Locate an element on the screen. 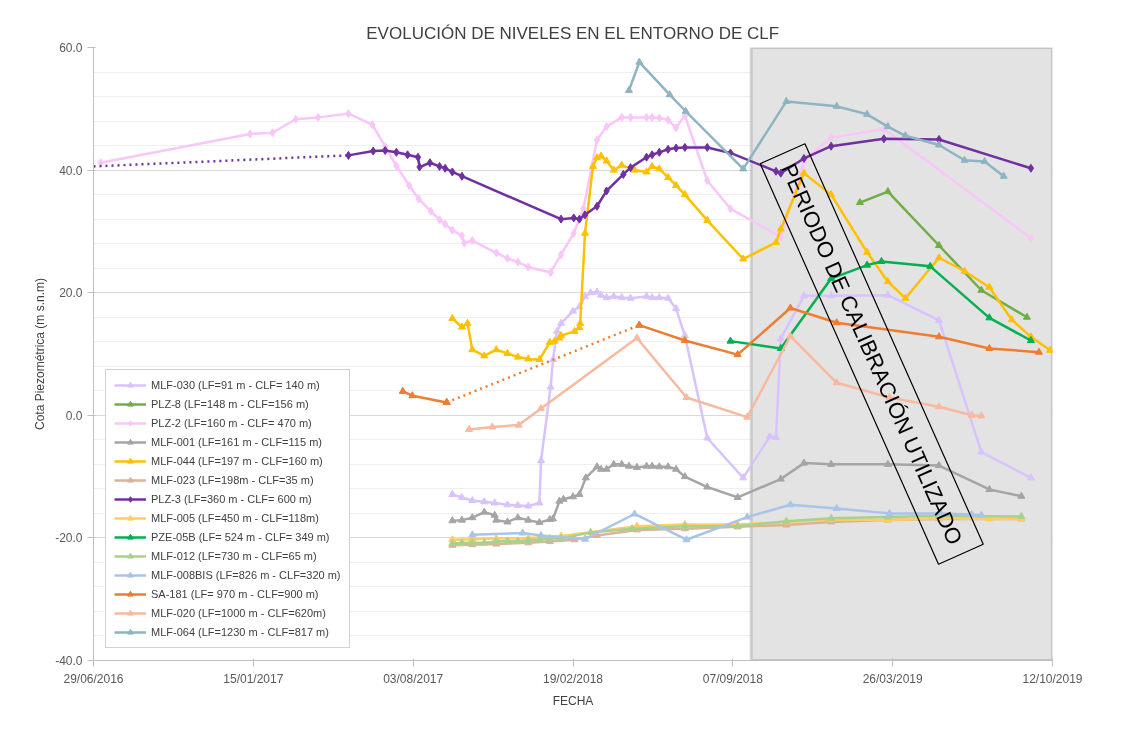 The width and height of the screenshot is (1124, 729). x-tick-label: 19/02/2018 is located at coordinates (573, 678).